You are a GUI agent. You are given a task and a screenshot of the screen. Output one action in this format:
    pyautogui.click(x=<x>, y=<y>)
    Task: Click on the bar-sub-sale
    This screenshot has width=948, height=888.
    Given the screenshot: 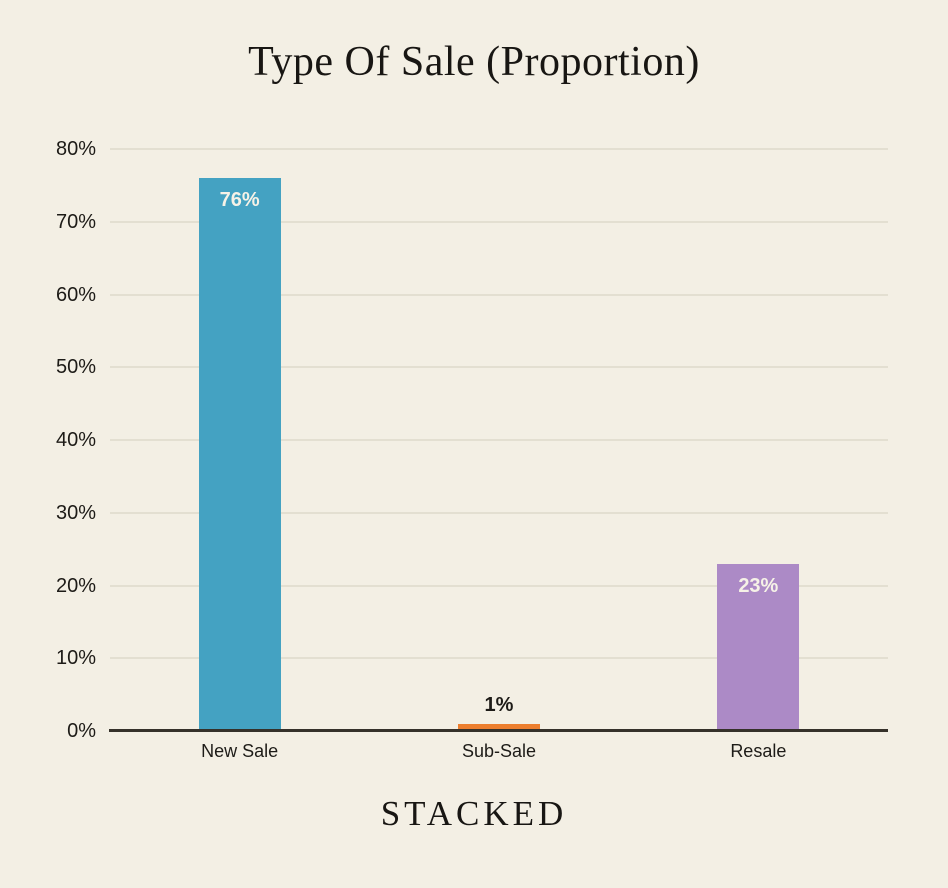 What is the action you would take?
    pyautogui.click(x=499, y=727)
    